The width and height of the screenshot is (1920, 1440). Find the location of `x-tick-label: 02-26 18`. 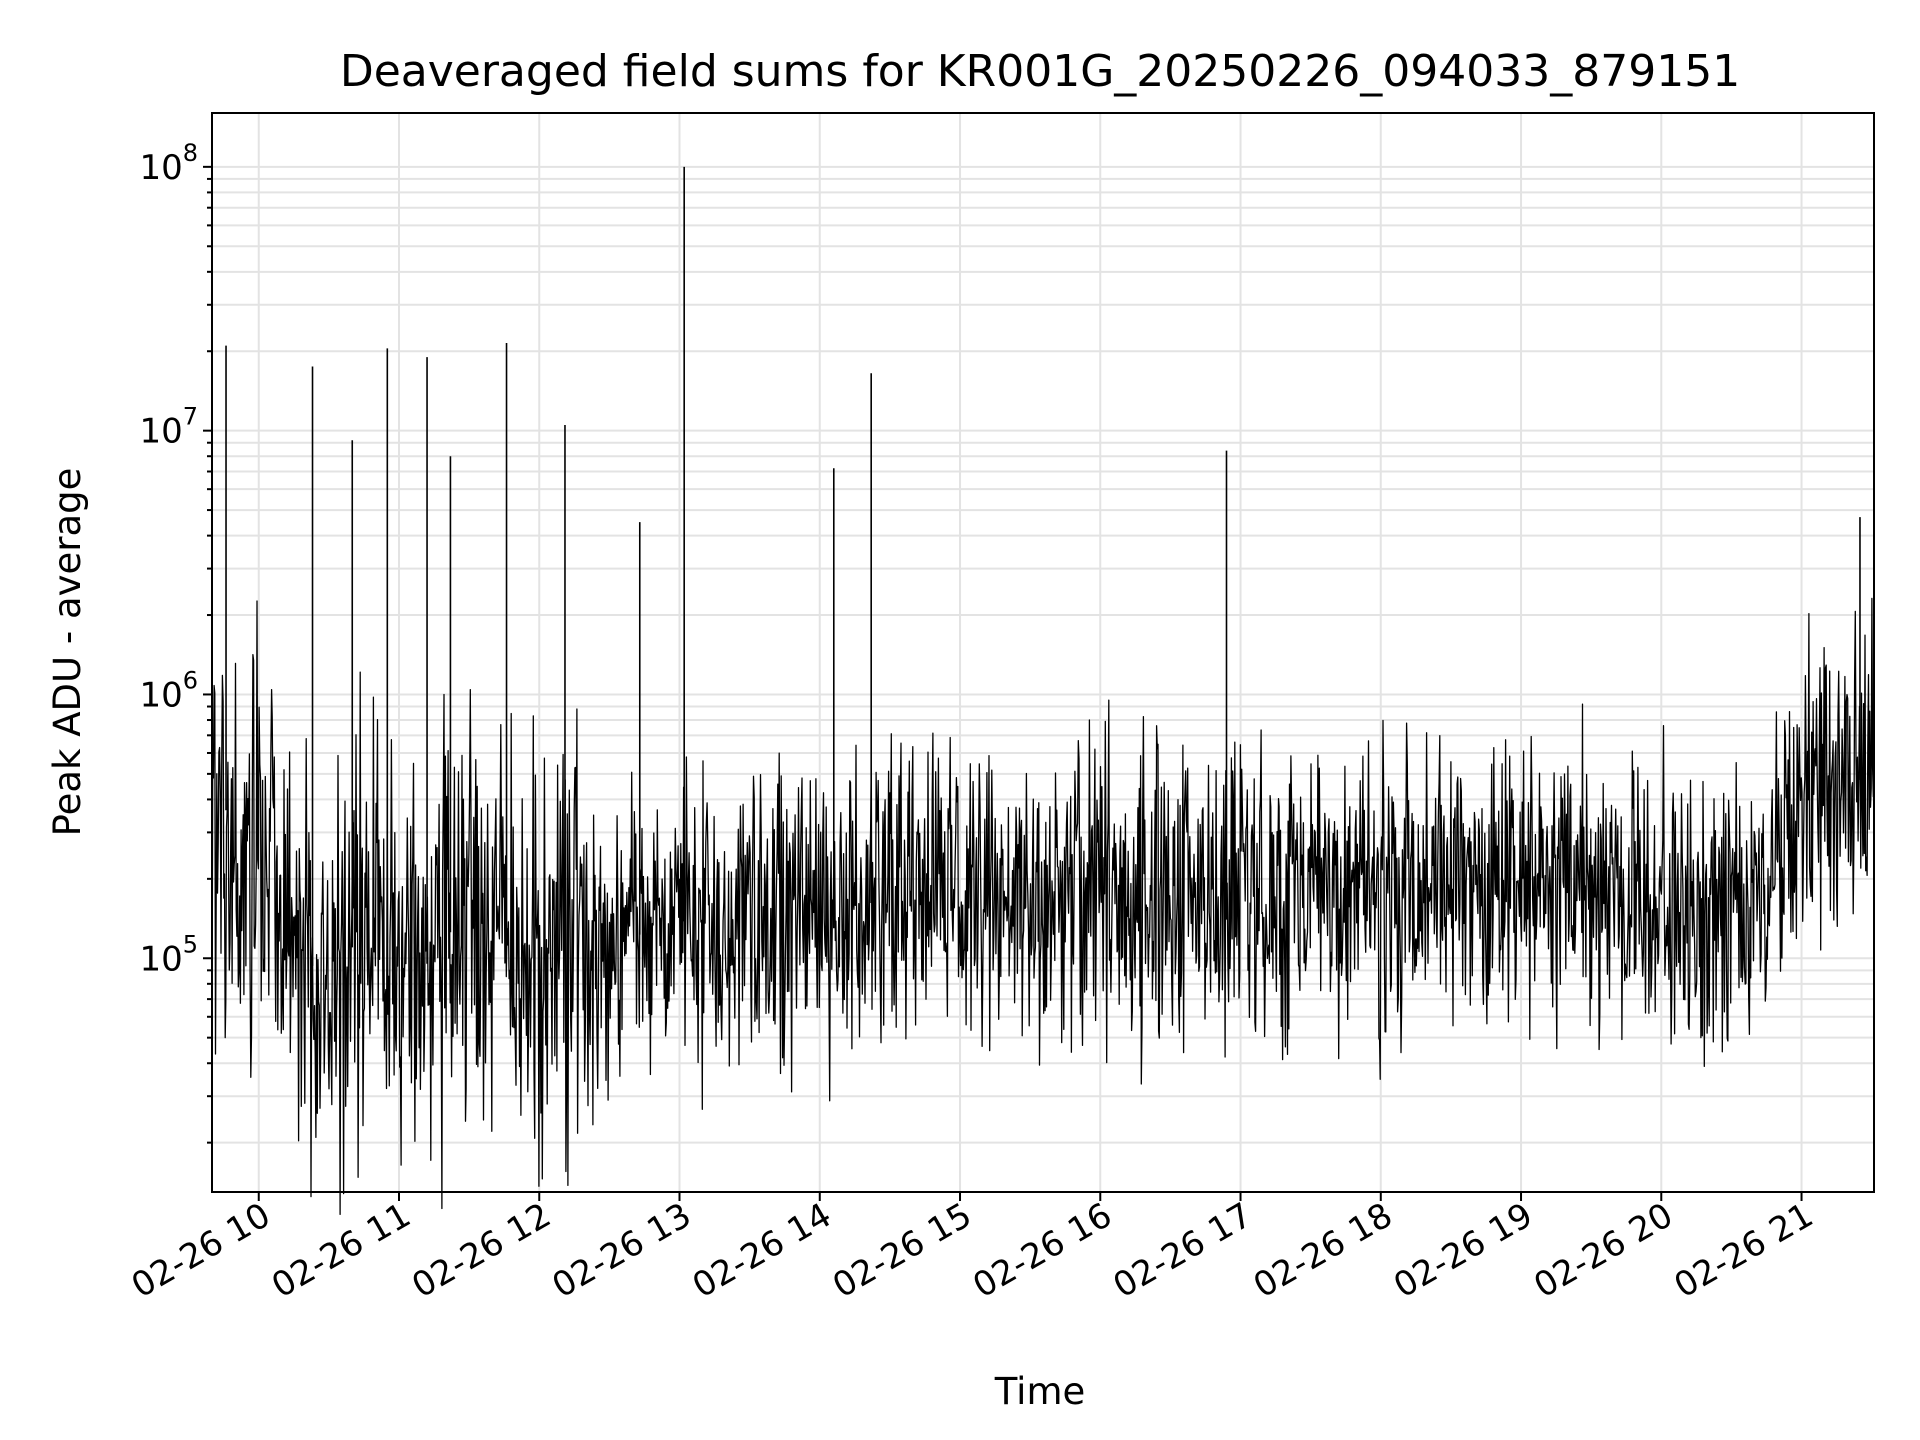

x-tick-label: 02-26 18 is located at coordinates (1323, 1250).